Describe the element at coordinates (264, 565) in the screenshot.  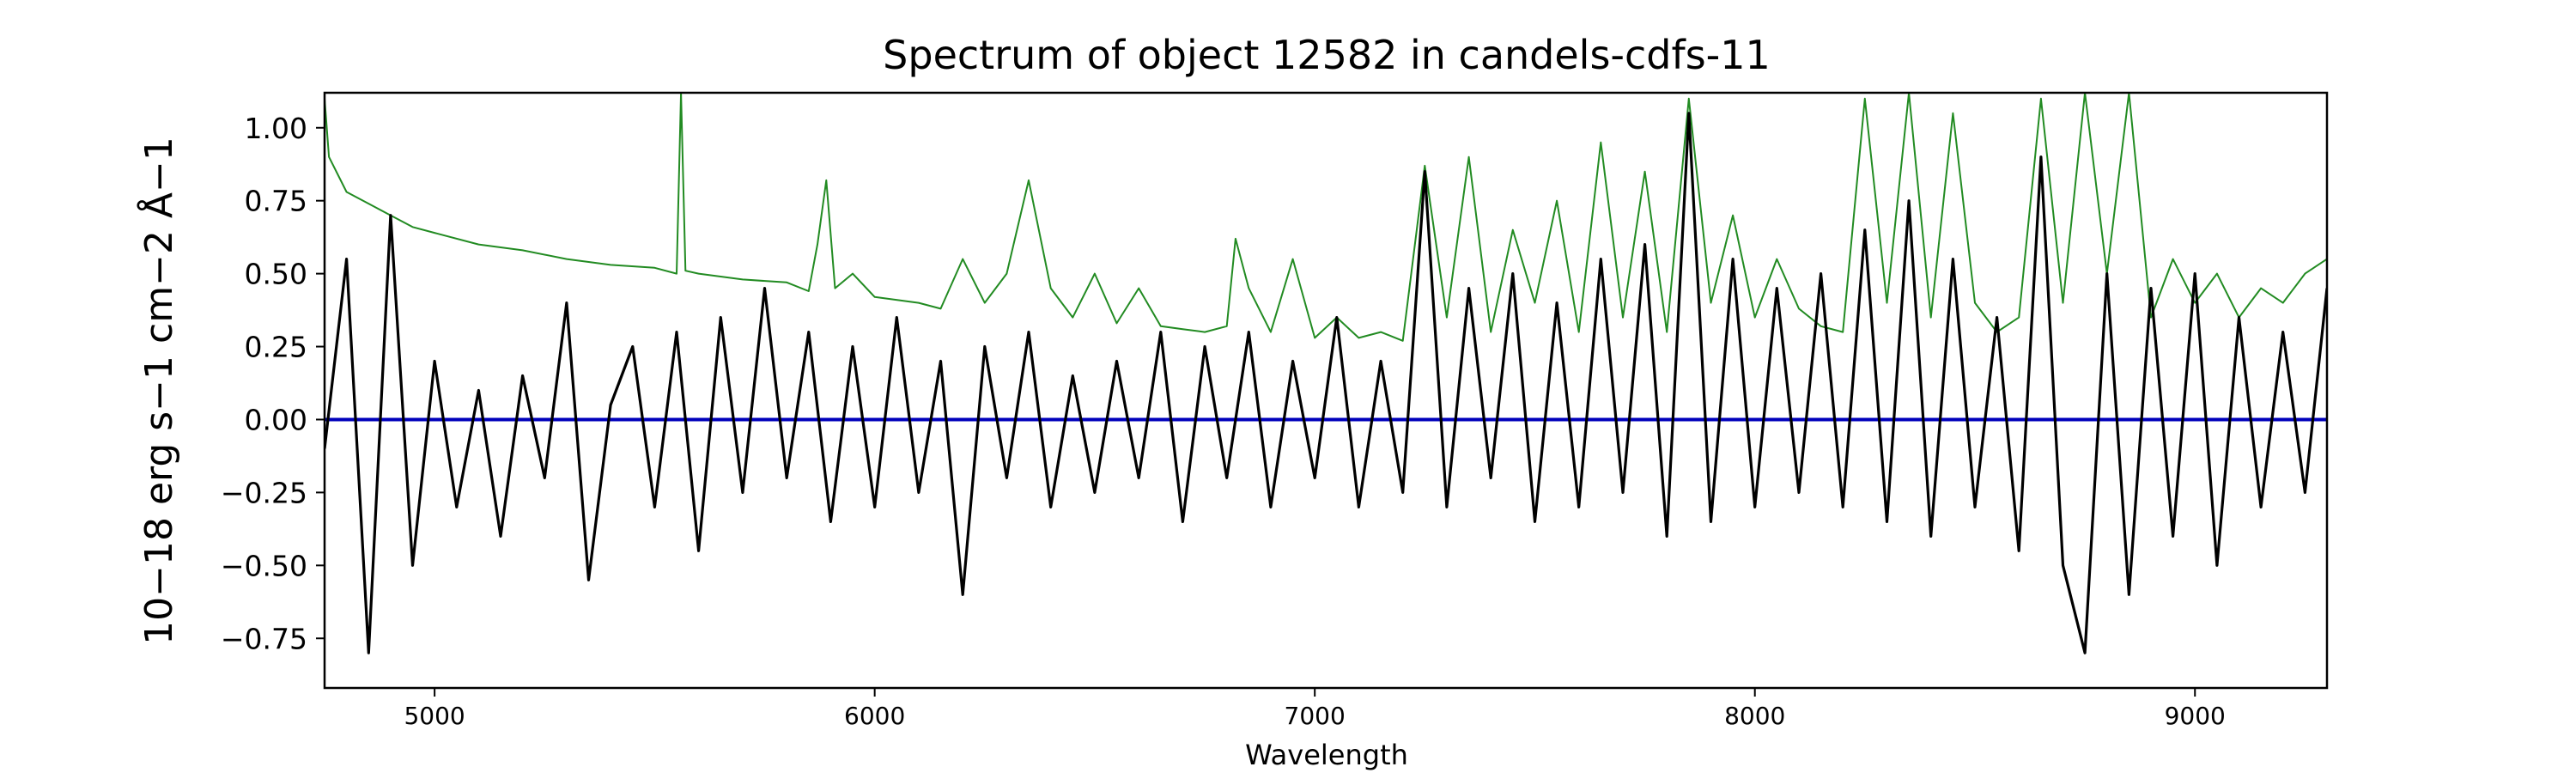
I see `y-tick-label: −0.50` at that location.